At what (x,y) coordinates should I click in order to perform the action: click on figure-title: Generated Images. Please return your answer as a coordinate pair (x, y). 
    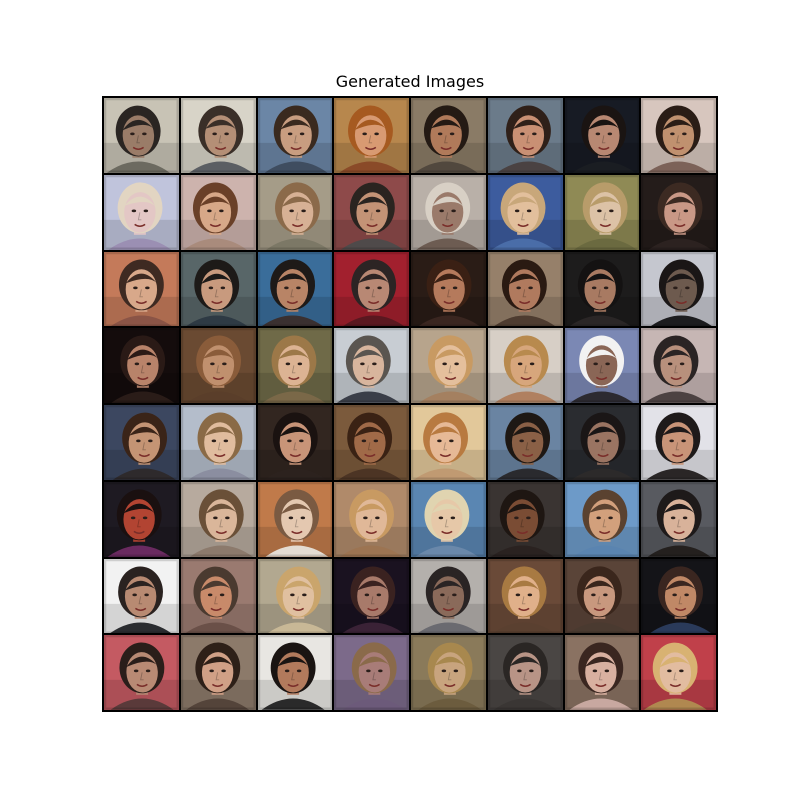
    Looking at the image, I should click on (410, 81).